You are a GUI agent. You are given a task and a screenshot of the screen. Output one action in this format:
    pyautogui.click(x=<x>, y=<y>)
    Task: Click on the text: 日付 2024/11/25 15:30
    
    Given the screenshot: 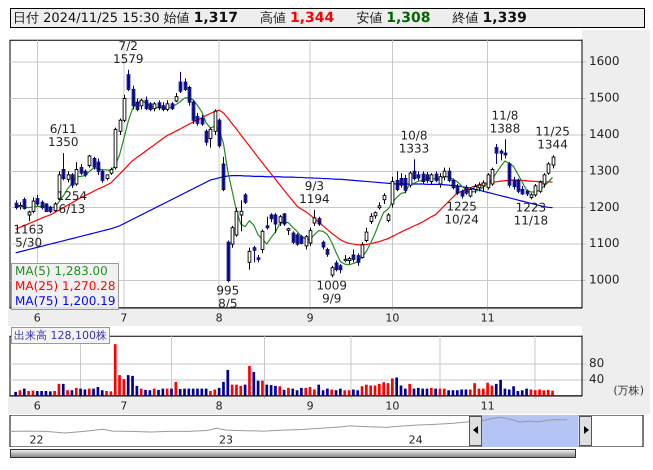 What is the action you would take?
    pyautogui.click(x=86, y=18)
    